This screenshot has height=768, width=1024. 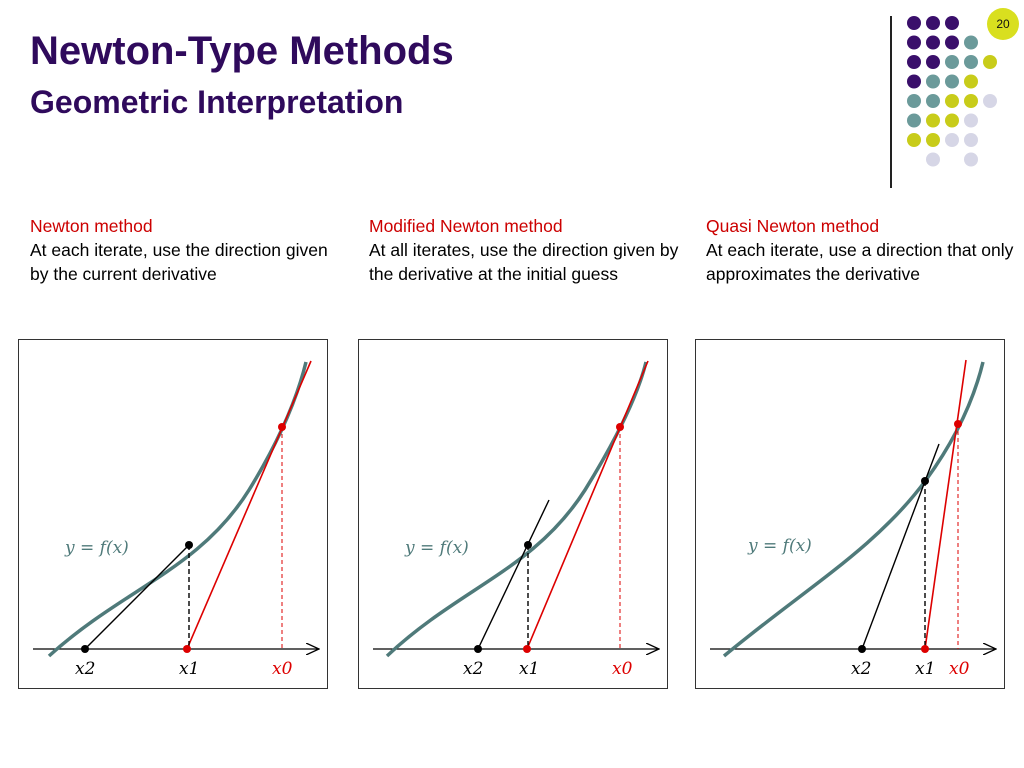 I want to click on slide-title: Newton-Type Methods, so click(x=242, y=51).